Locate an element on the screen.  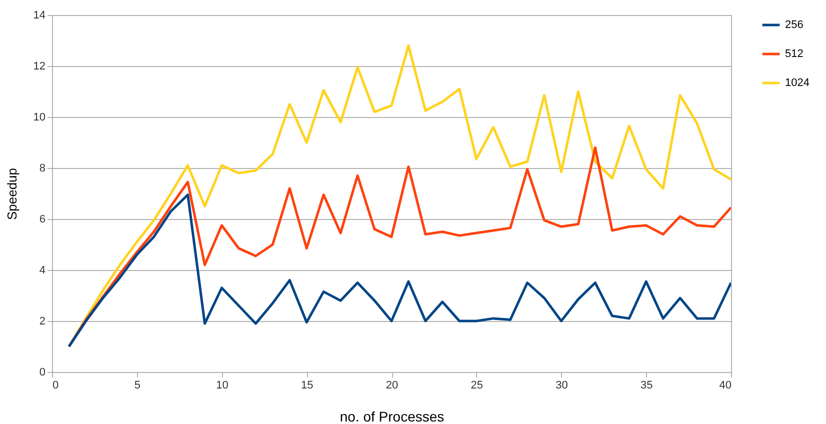
legend-label: 256 is located at coordinates (794, 25).